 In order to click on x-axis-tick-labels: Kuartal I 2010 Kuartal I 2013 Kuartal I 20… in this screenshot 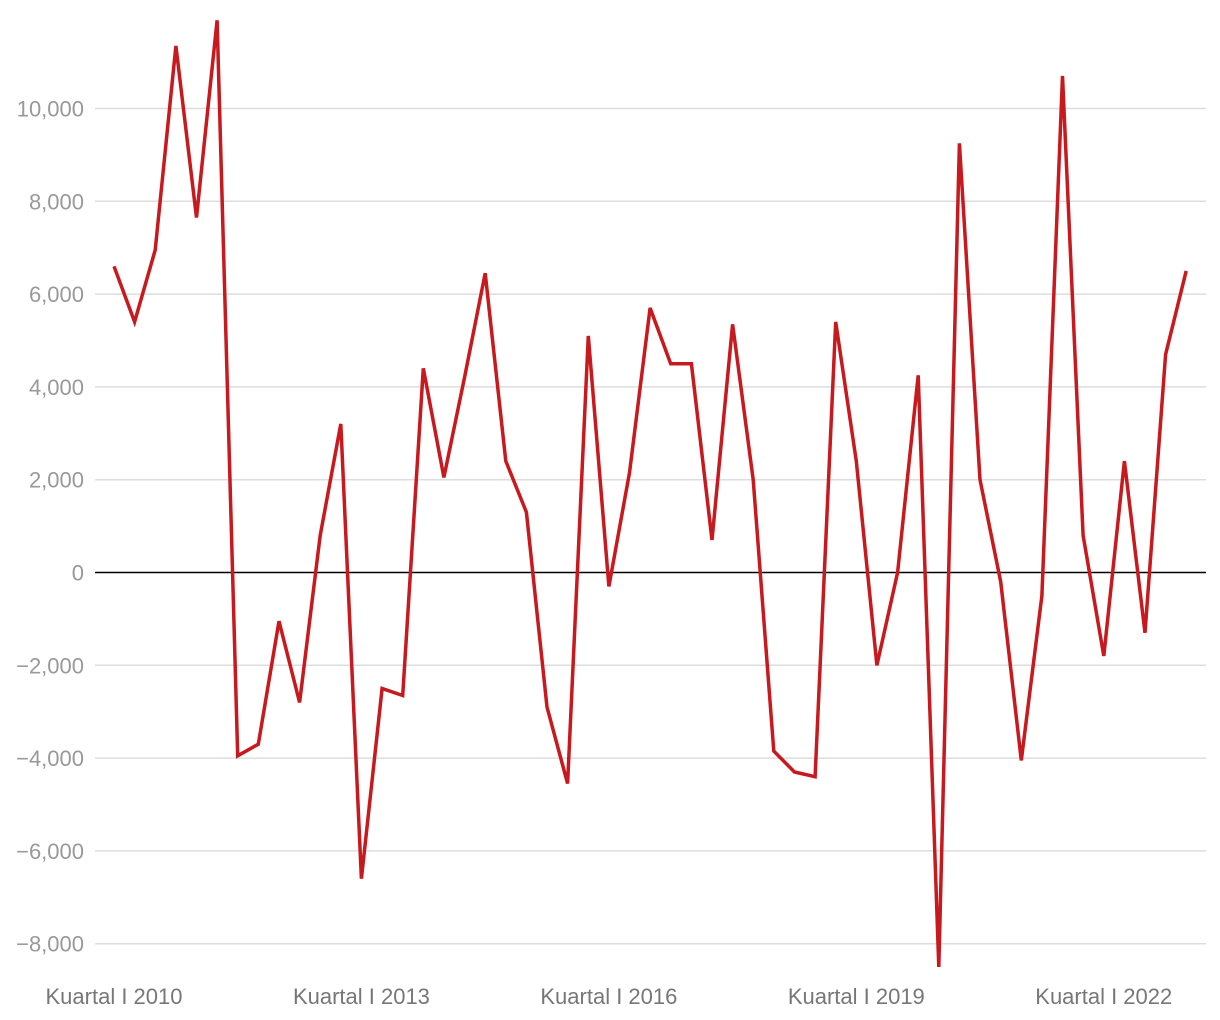, I will do `click(609, 996)`.